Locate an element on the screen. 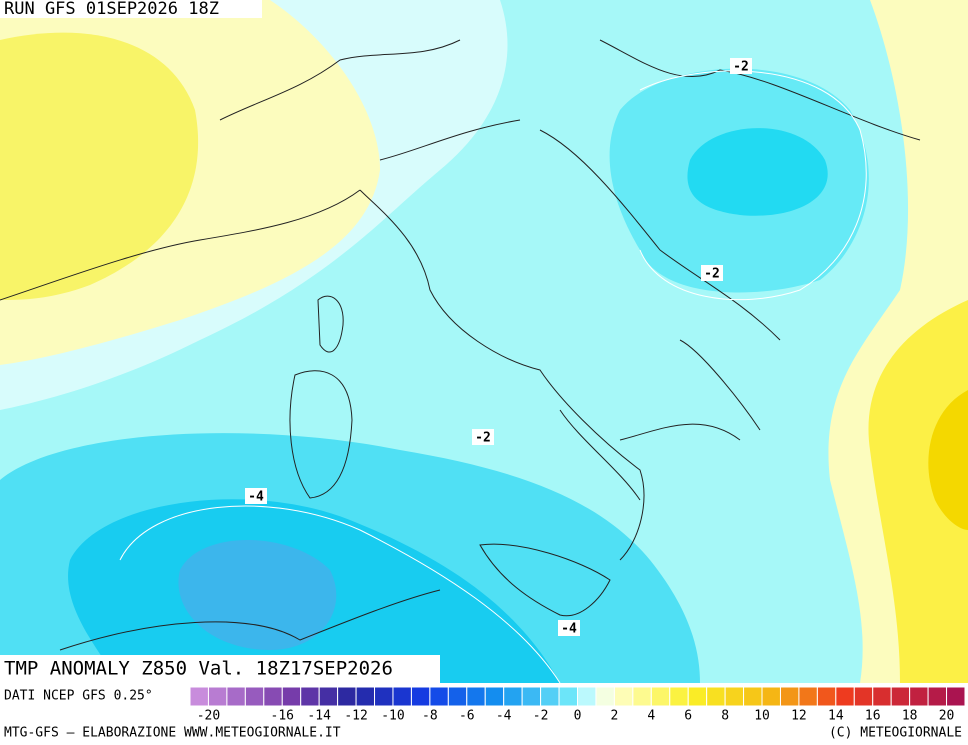 The width and height of the screenshot is (968, 745). colorbar-tick-label: 14 is located at coordinates (836, 716).